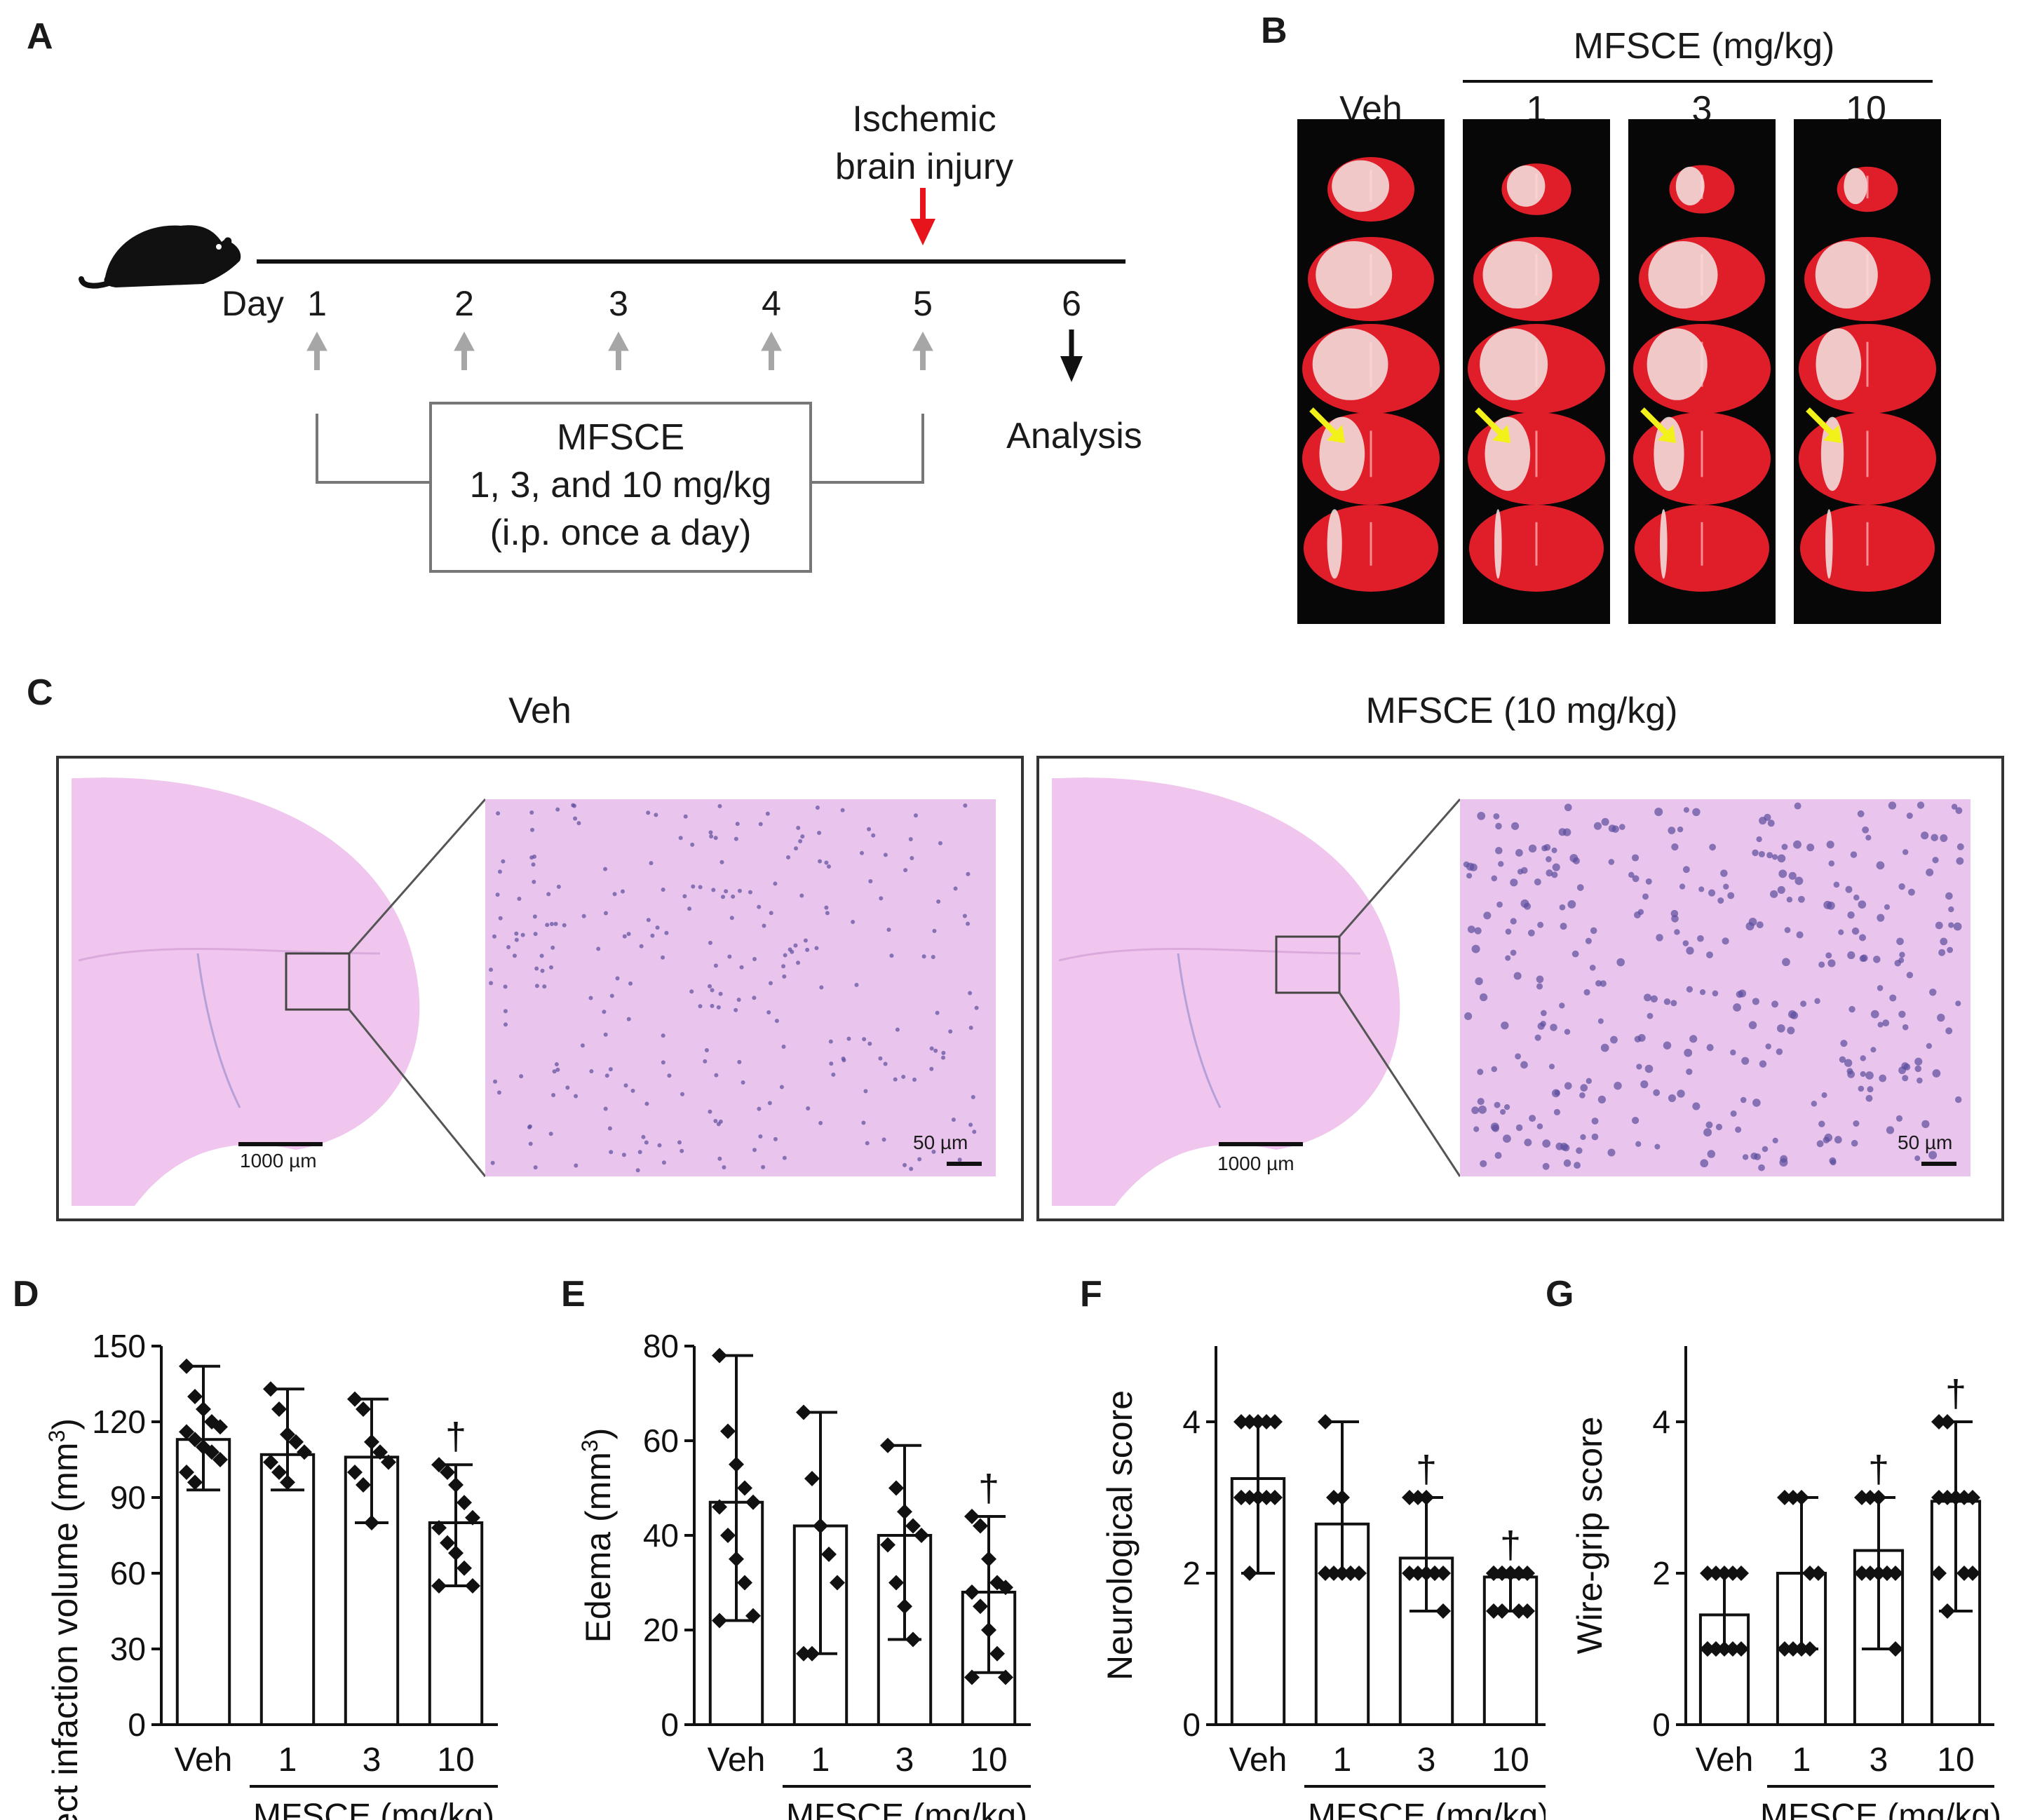 The image size is (2028, 1820). I want to click on timeline-graphic, so click(602, 380).